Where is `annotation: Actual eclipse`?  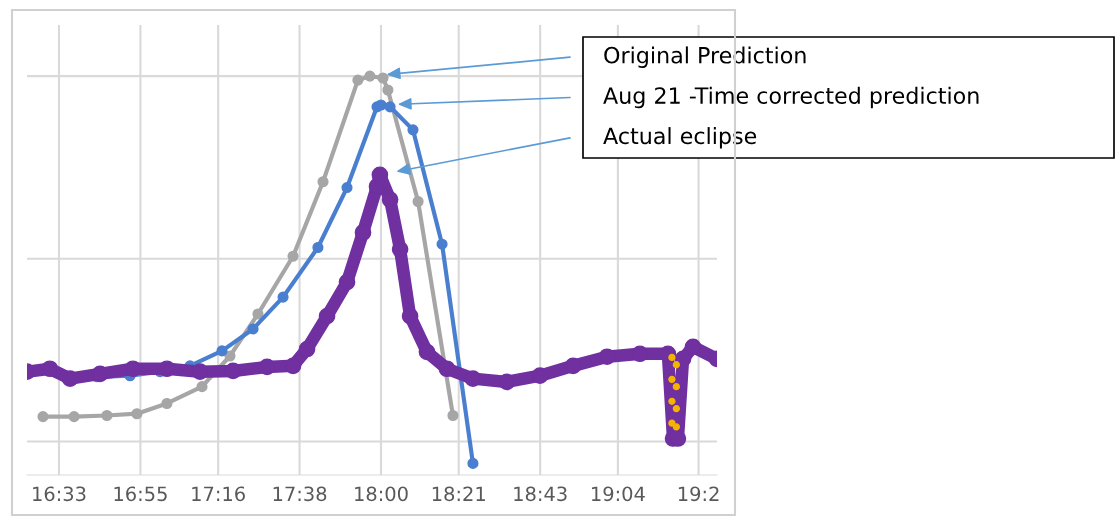 annotation: Actual eclipse is located at coordinates (680, 138).